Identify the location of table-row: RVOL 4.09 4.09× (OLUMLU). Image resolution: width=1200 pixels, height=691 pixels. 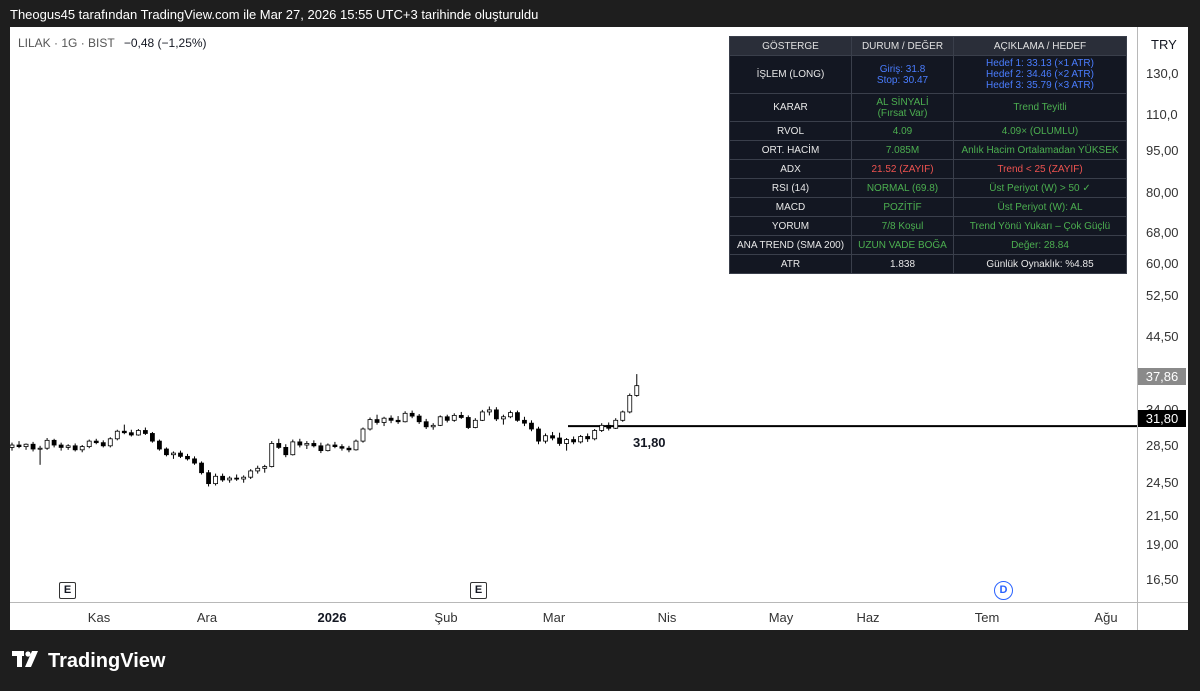
(928, 131).